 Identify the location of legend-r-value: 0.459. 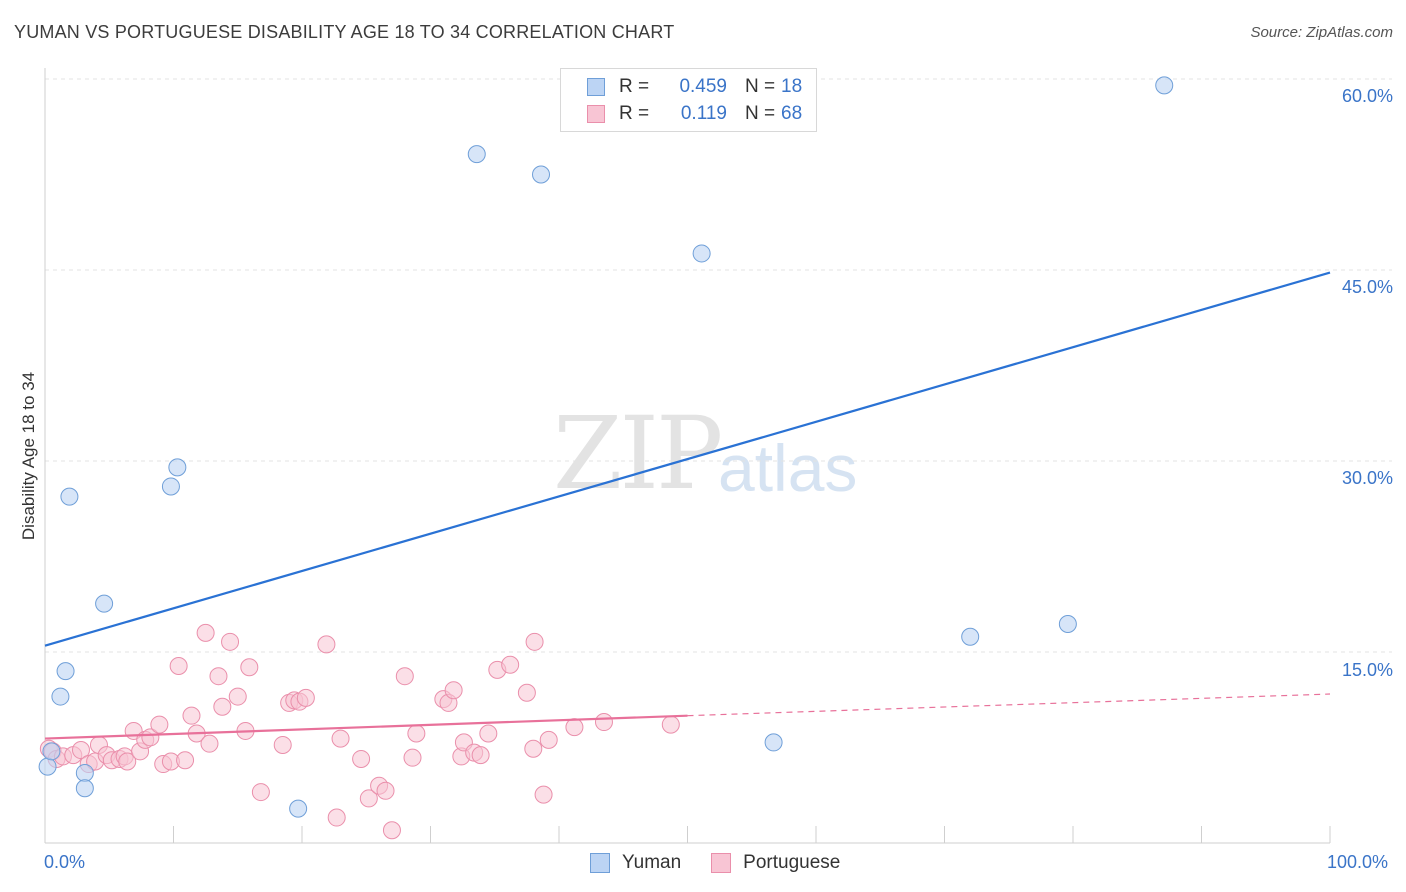
(703, 86).